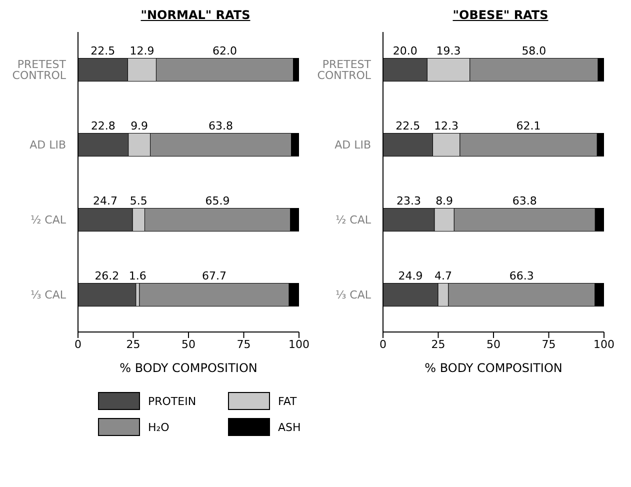 The width and height of the screenshot is (631, 487). I want to click on data-label: 22.8, so click(103, 125).